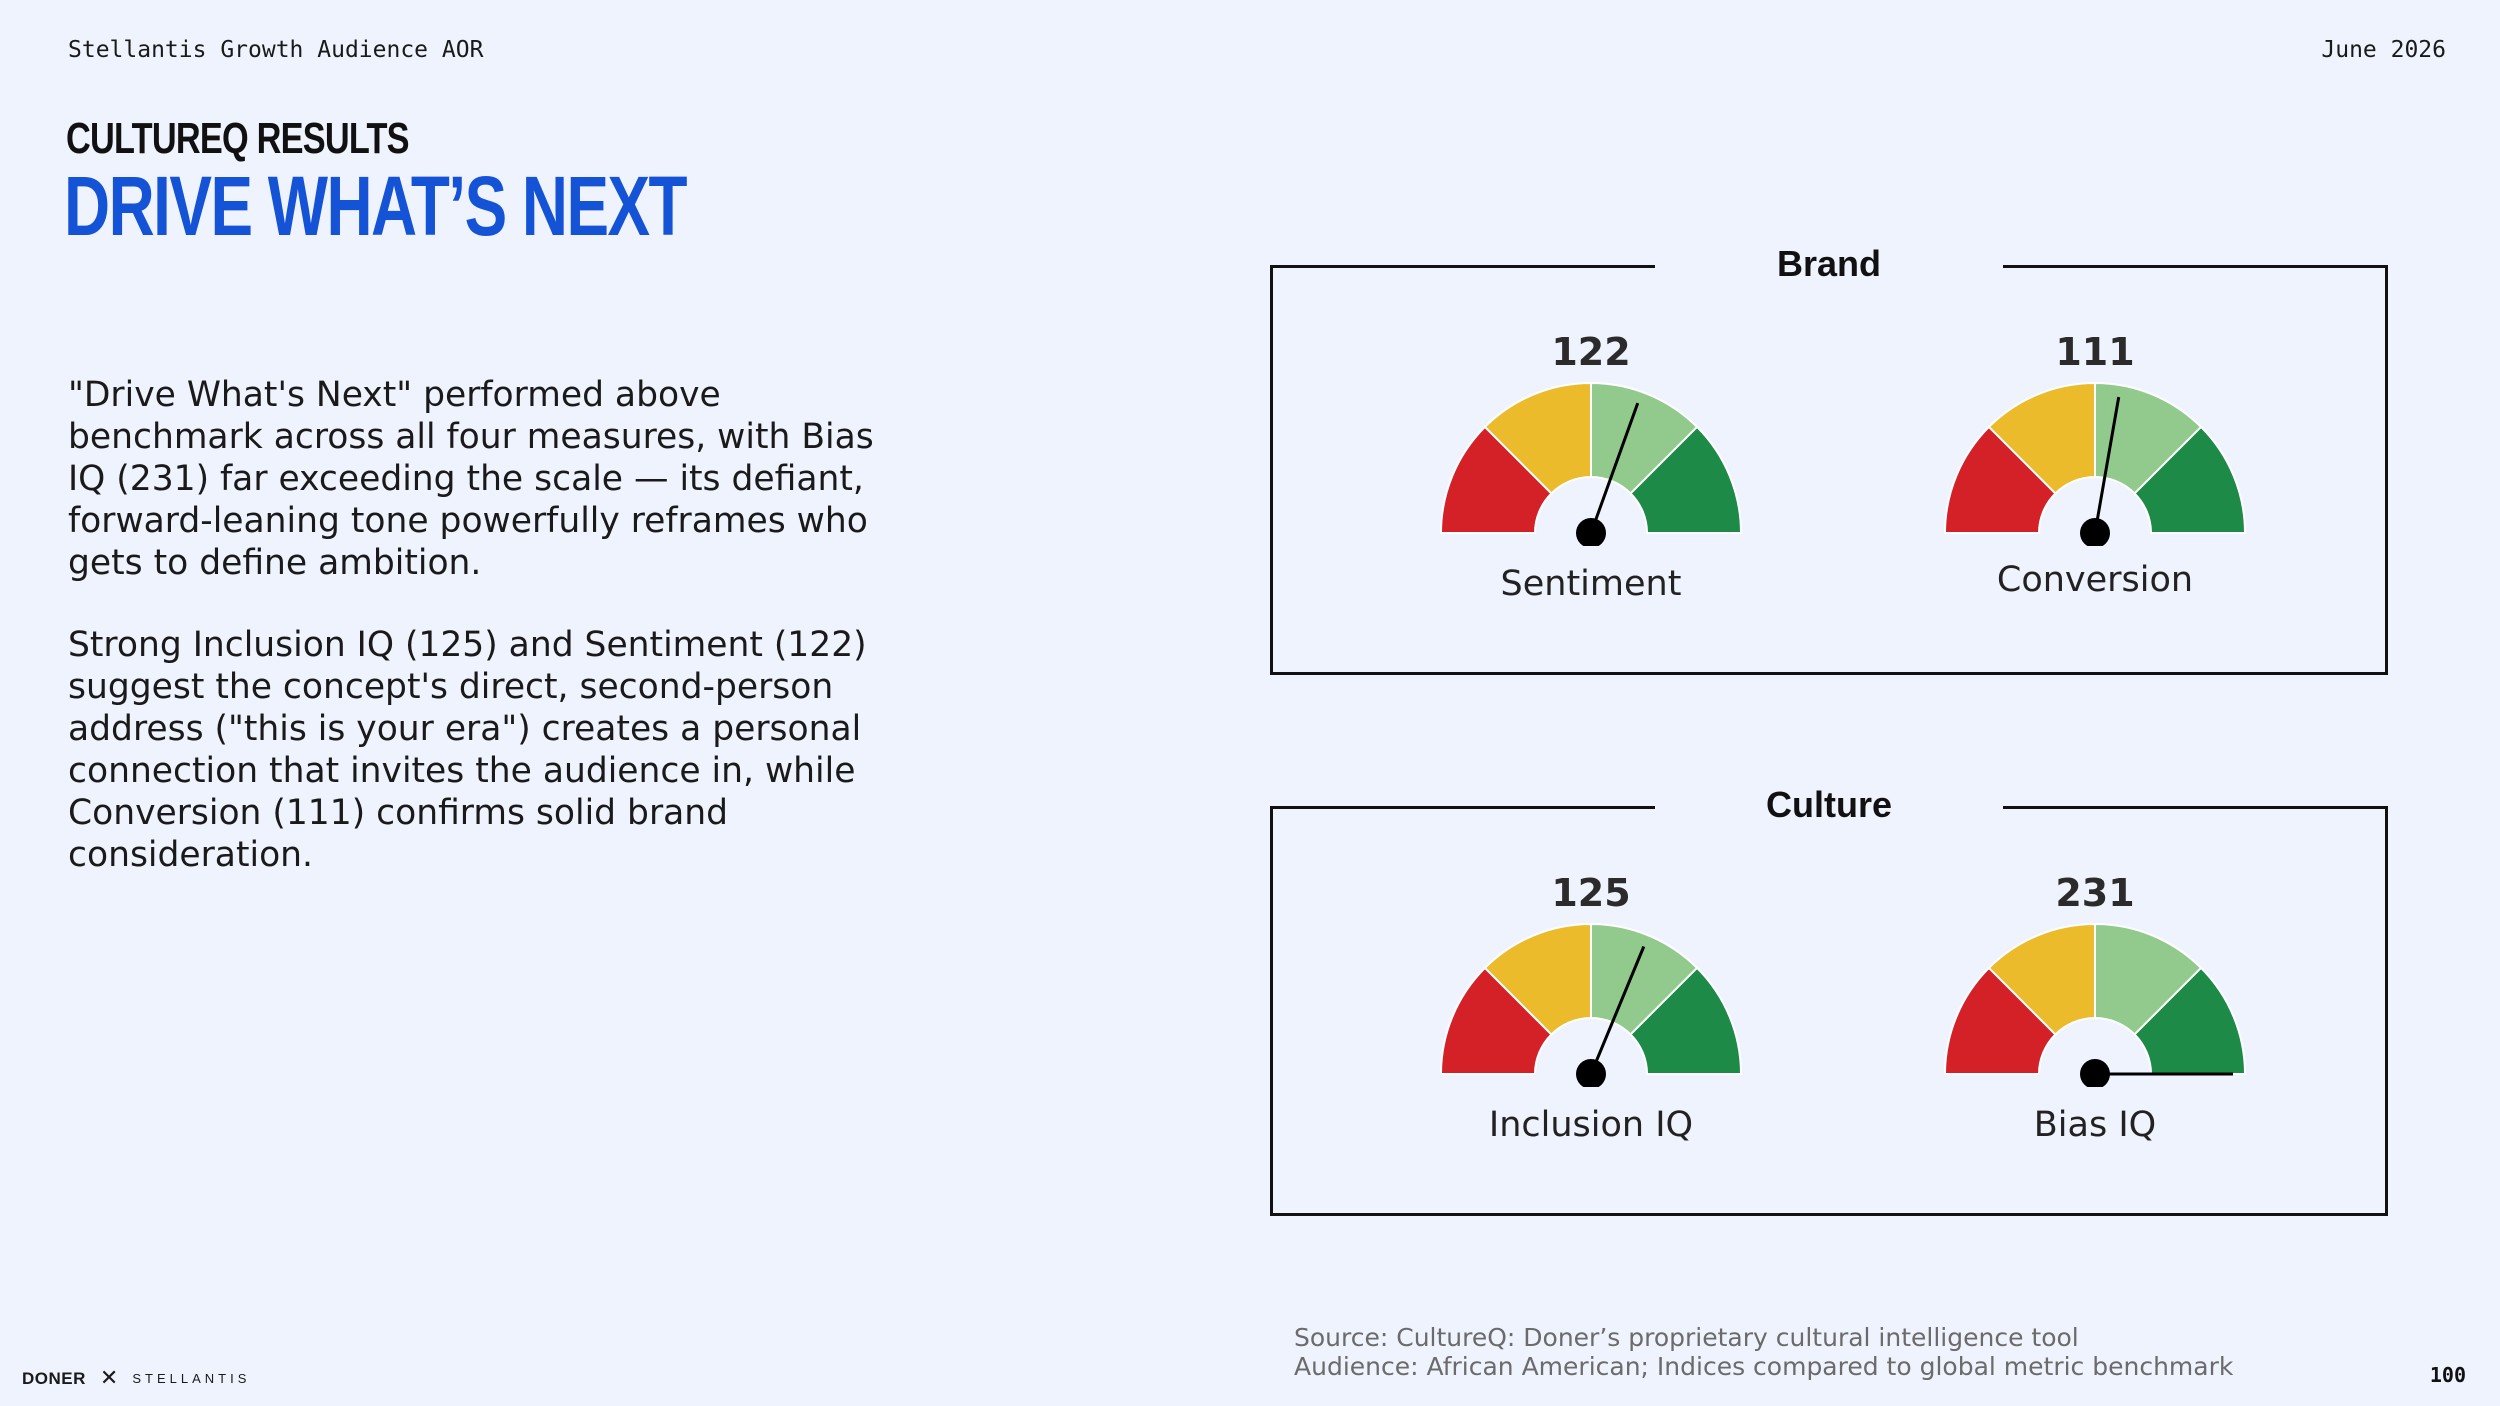 This screenshot has width=2500, height=1406. What do you see at coordinates (191, 1378) in the screenshot?
I see `stellantis-logo: STELLANTIS` at bounding box center [191, 1378].